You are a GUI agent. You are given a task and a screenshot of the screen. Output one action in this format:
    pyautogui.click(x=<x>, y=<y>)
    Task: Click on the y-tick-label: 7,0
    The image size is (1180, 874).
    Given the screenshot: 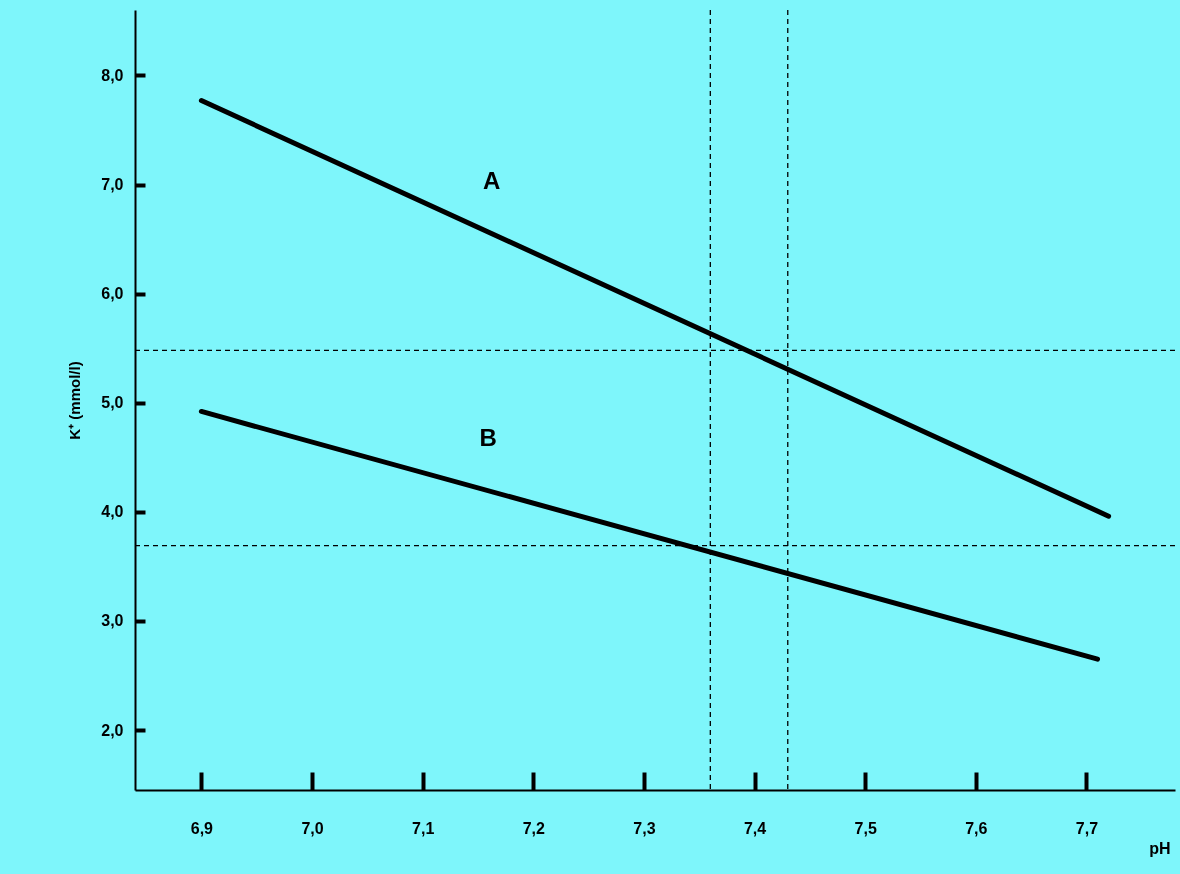 What is the action you would take?
    pyautogui.click(x=112, y=185)
    